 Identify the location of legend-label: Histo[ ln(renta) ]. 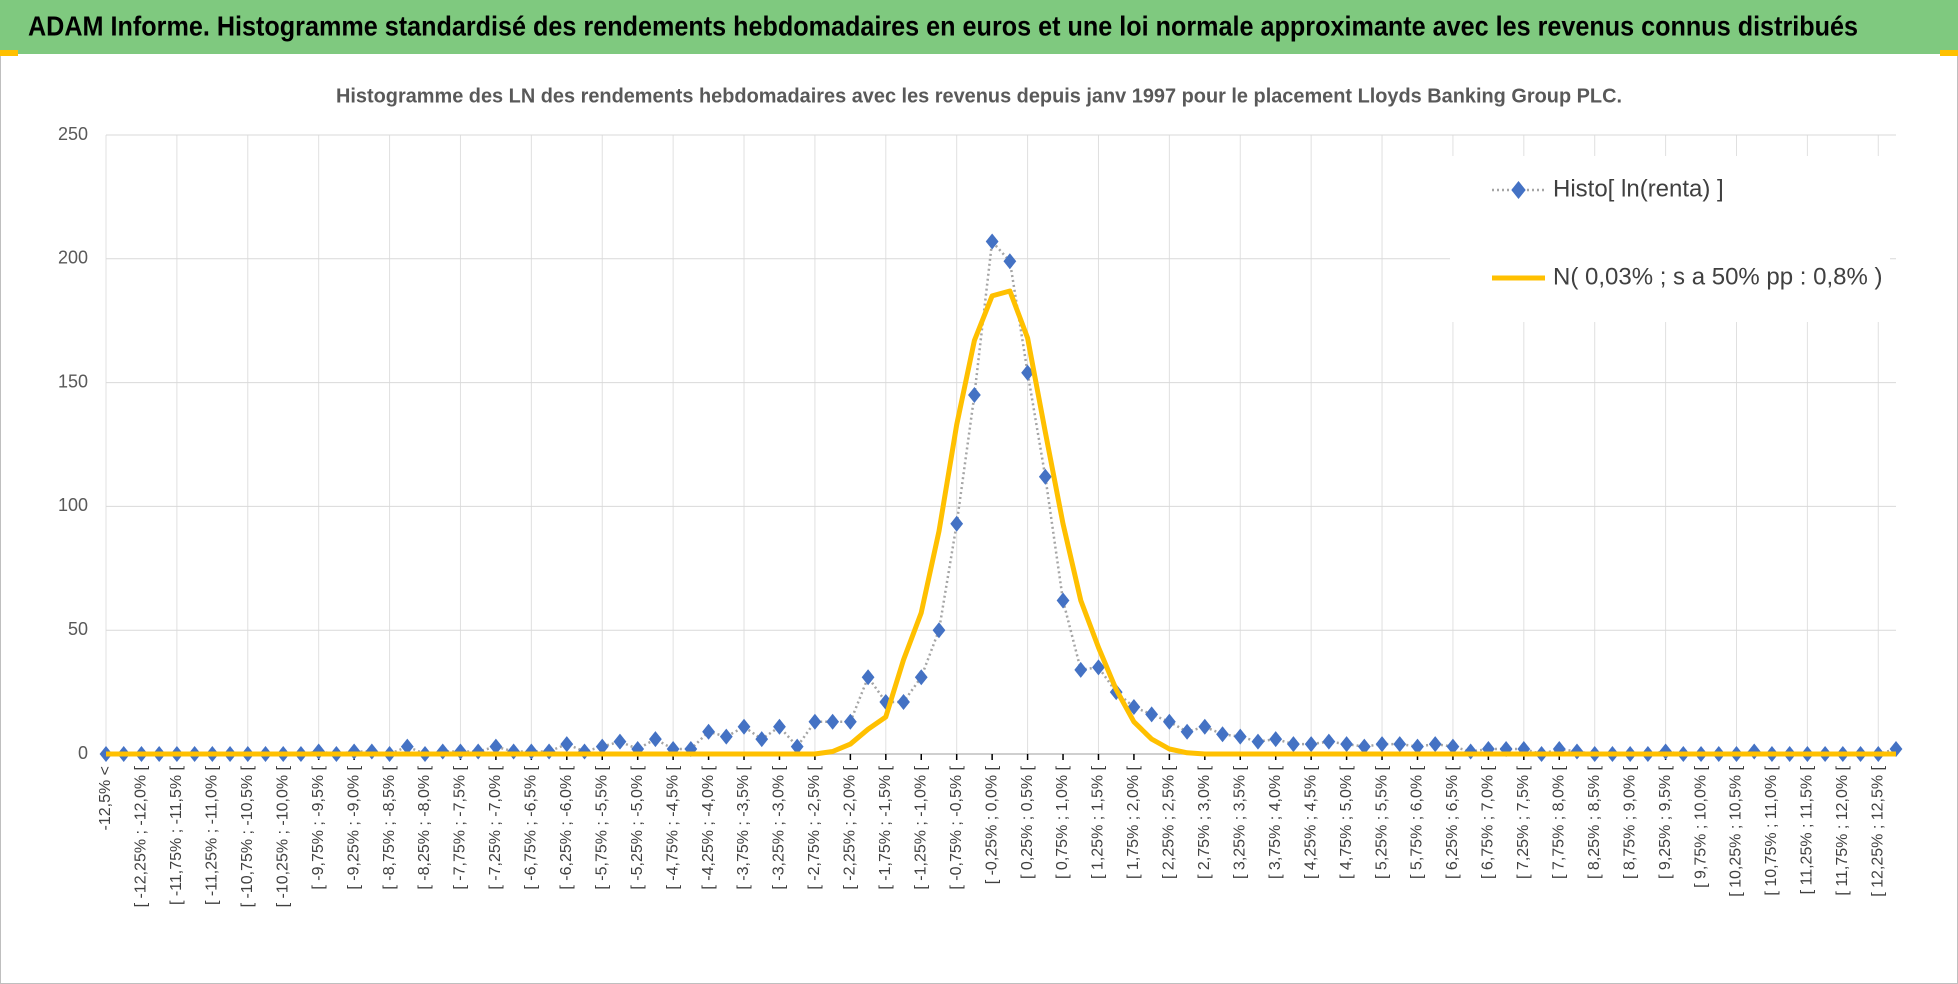
(1638, 188).